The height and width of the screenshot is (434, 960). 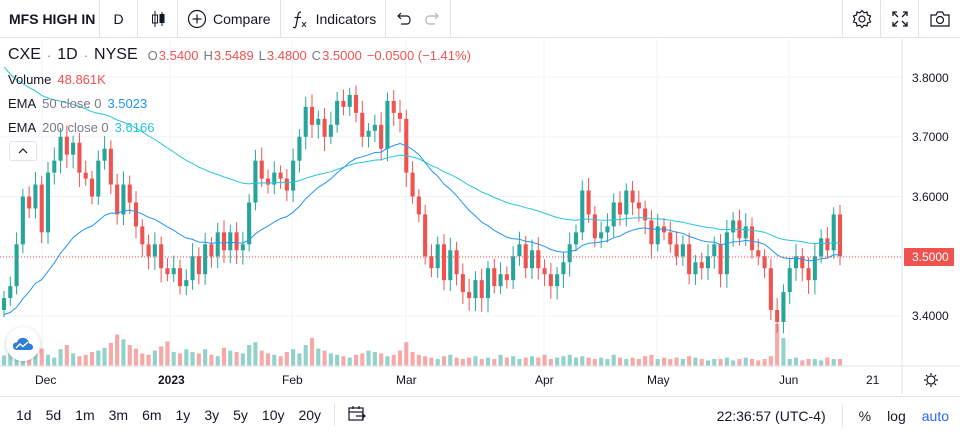 I want to click on snapshot-button, so click(x=939, y=19).